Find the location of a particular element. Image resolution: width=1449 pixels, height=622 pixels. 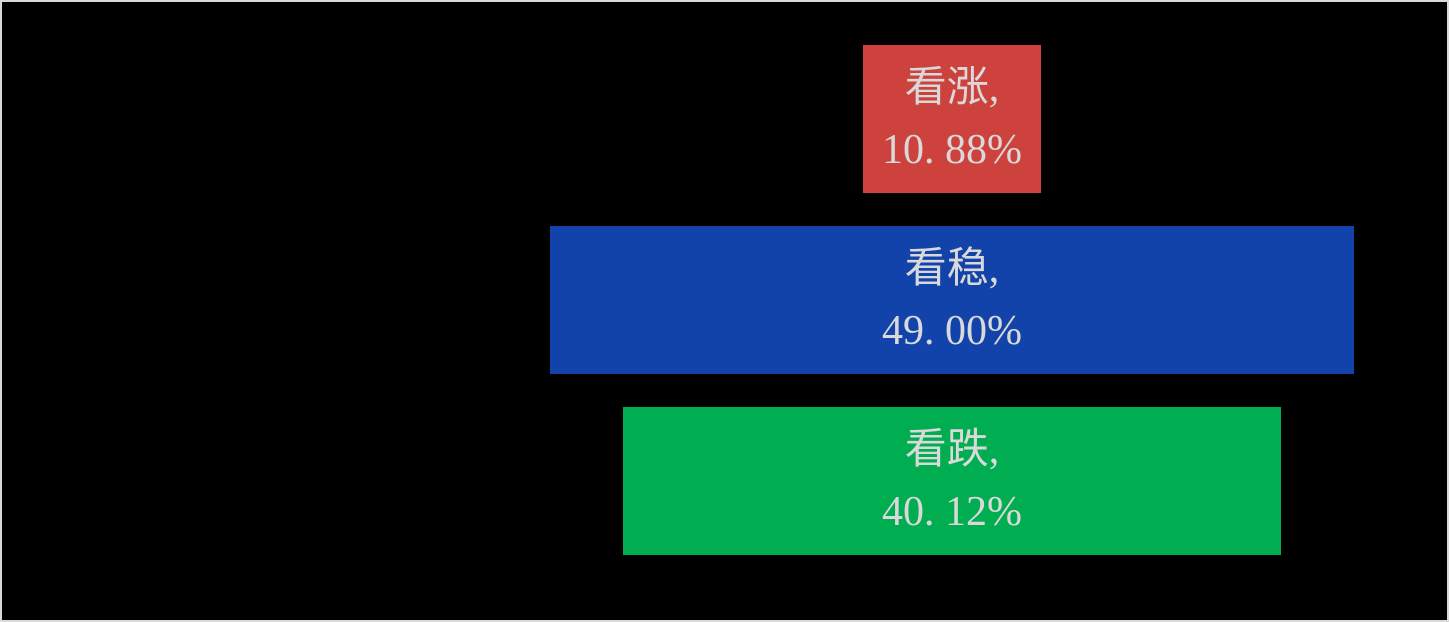

bar-category-label: 看涨, is located at coordinates (952, 88).